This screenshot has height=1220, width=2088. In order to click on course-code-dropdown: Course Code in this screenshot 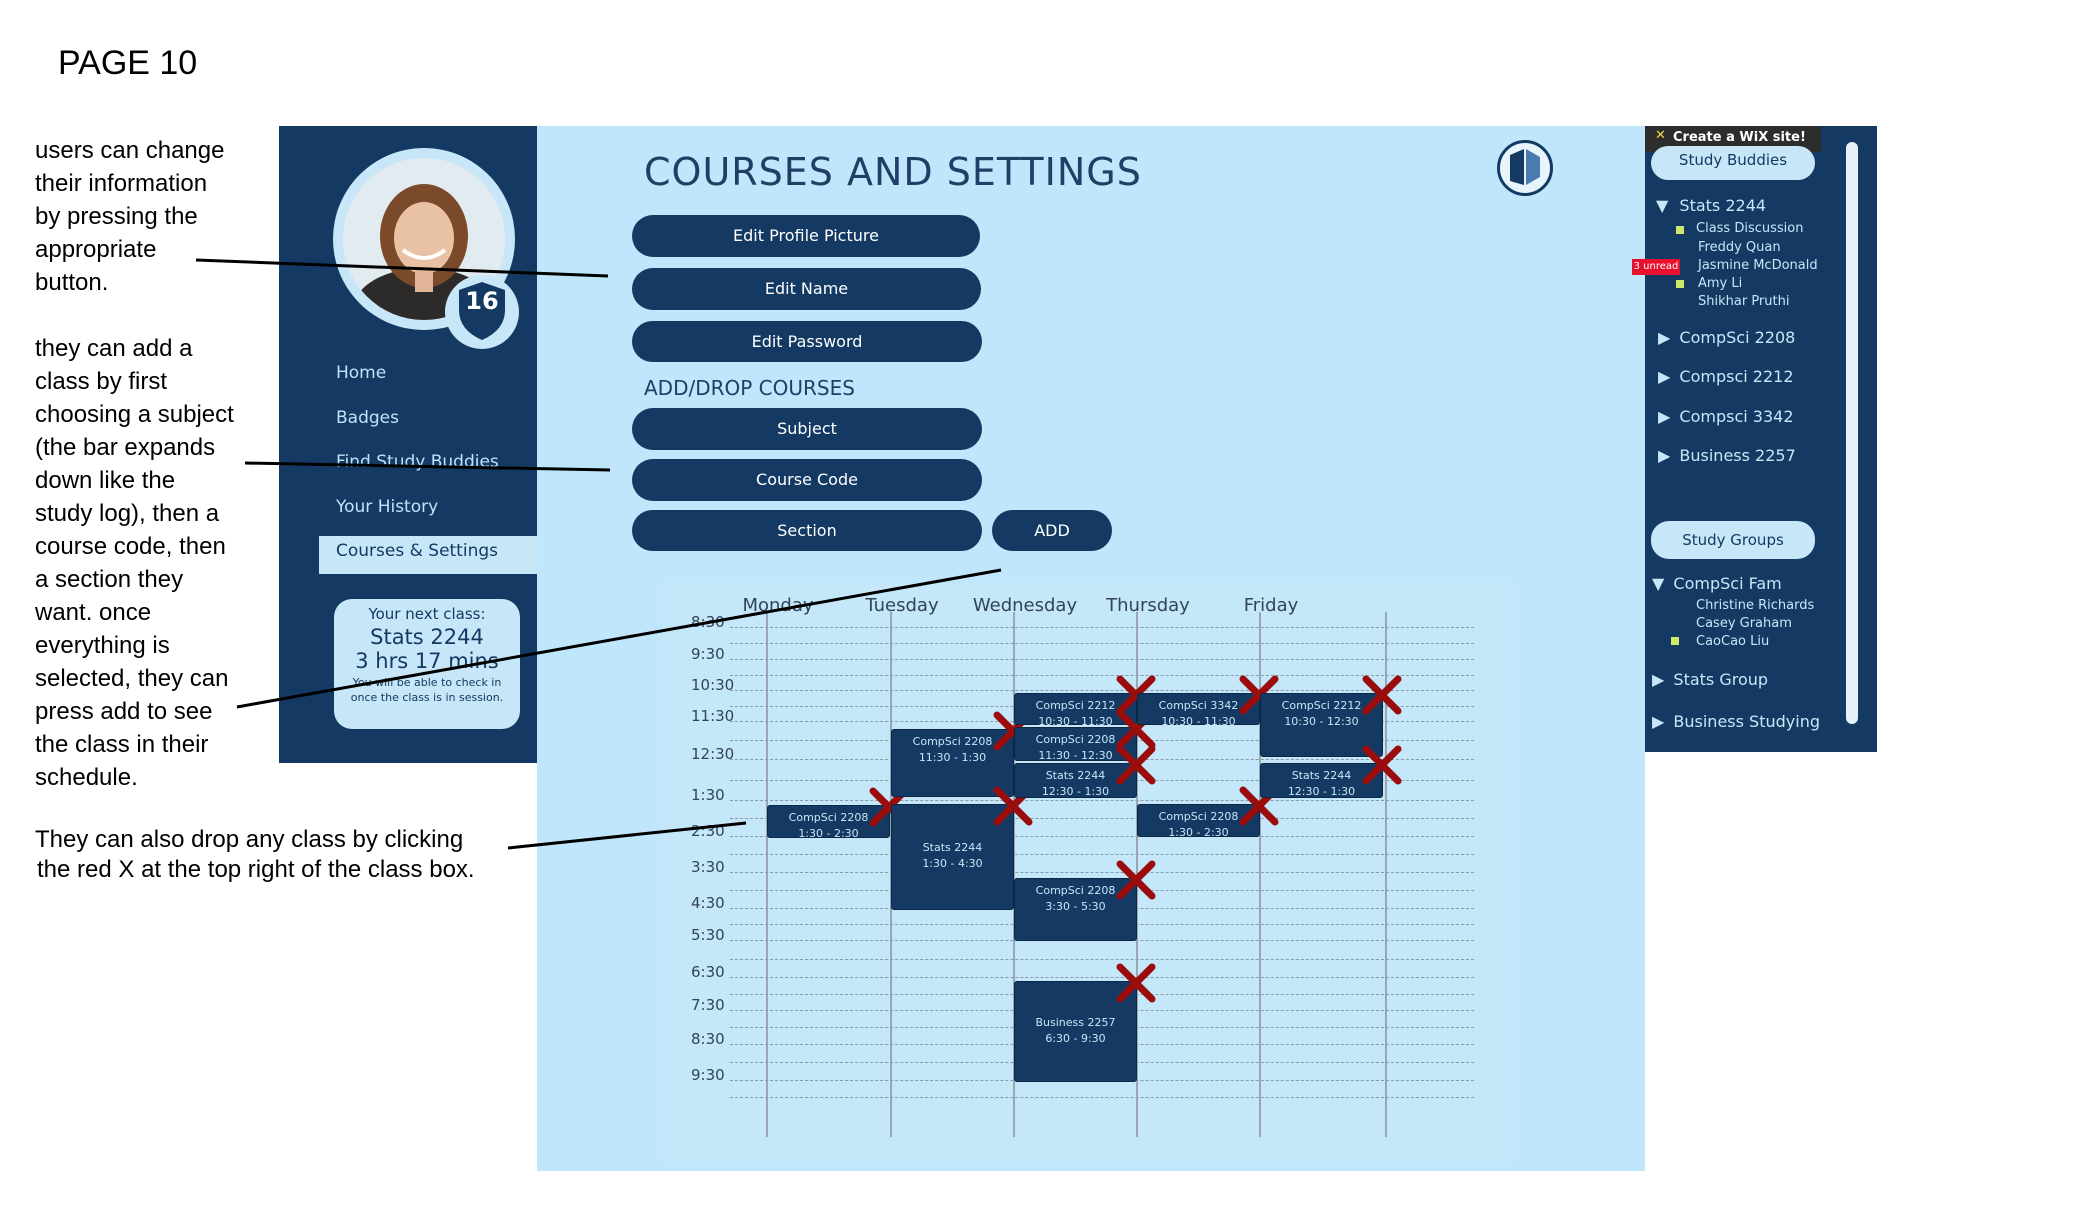, I will do `click(807, 480)`.